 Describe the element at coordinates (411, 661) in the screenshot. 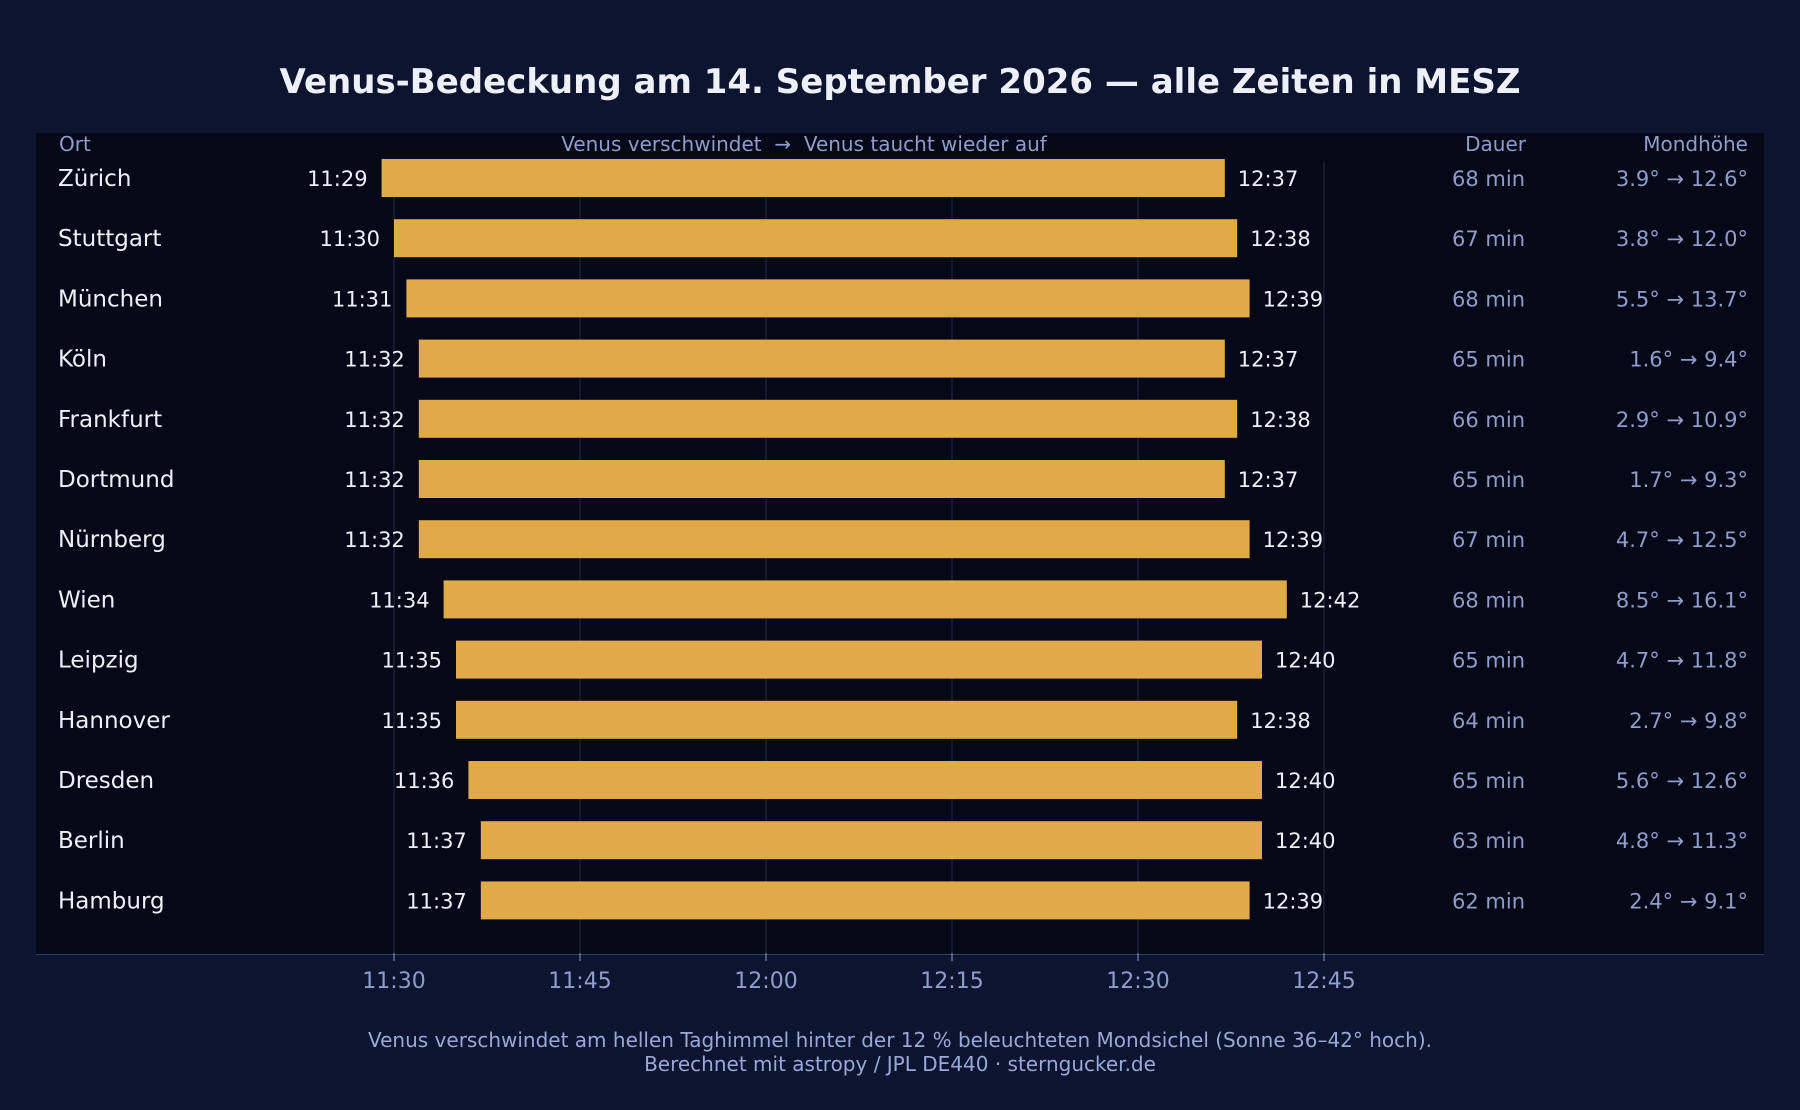

I see `bar-start-label-8: 11:35` at that location.